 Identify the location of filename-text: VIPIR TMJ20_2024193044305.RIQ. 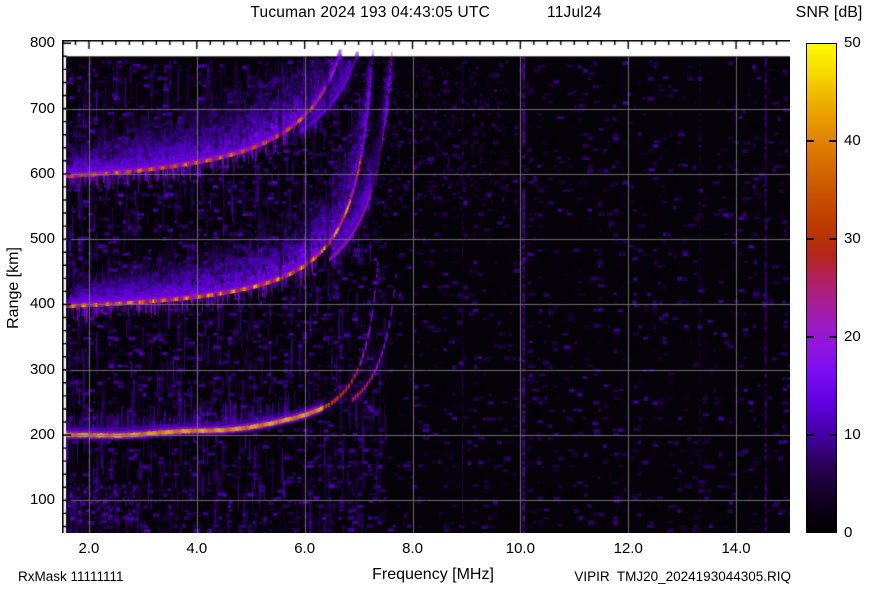
(682, 576).